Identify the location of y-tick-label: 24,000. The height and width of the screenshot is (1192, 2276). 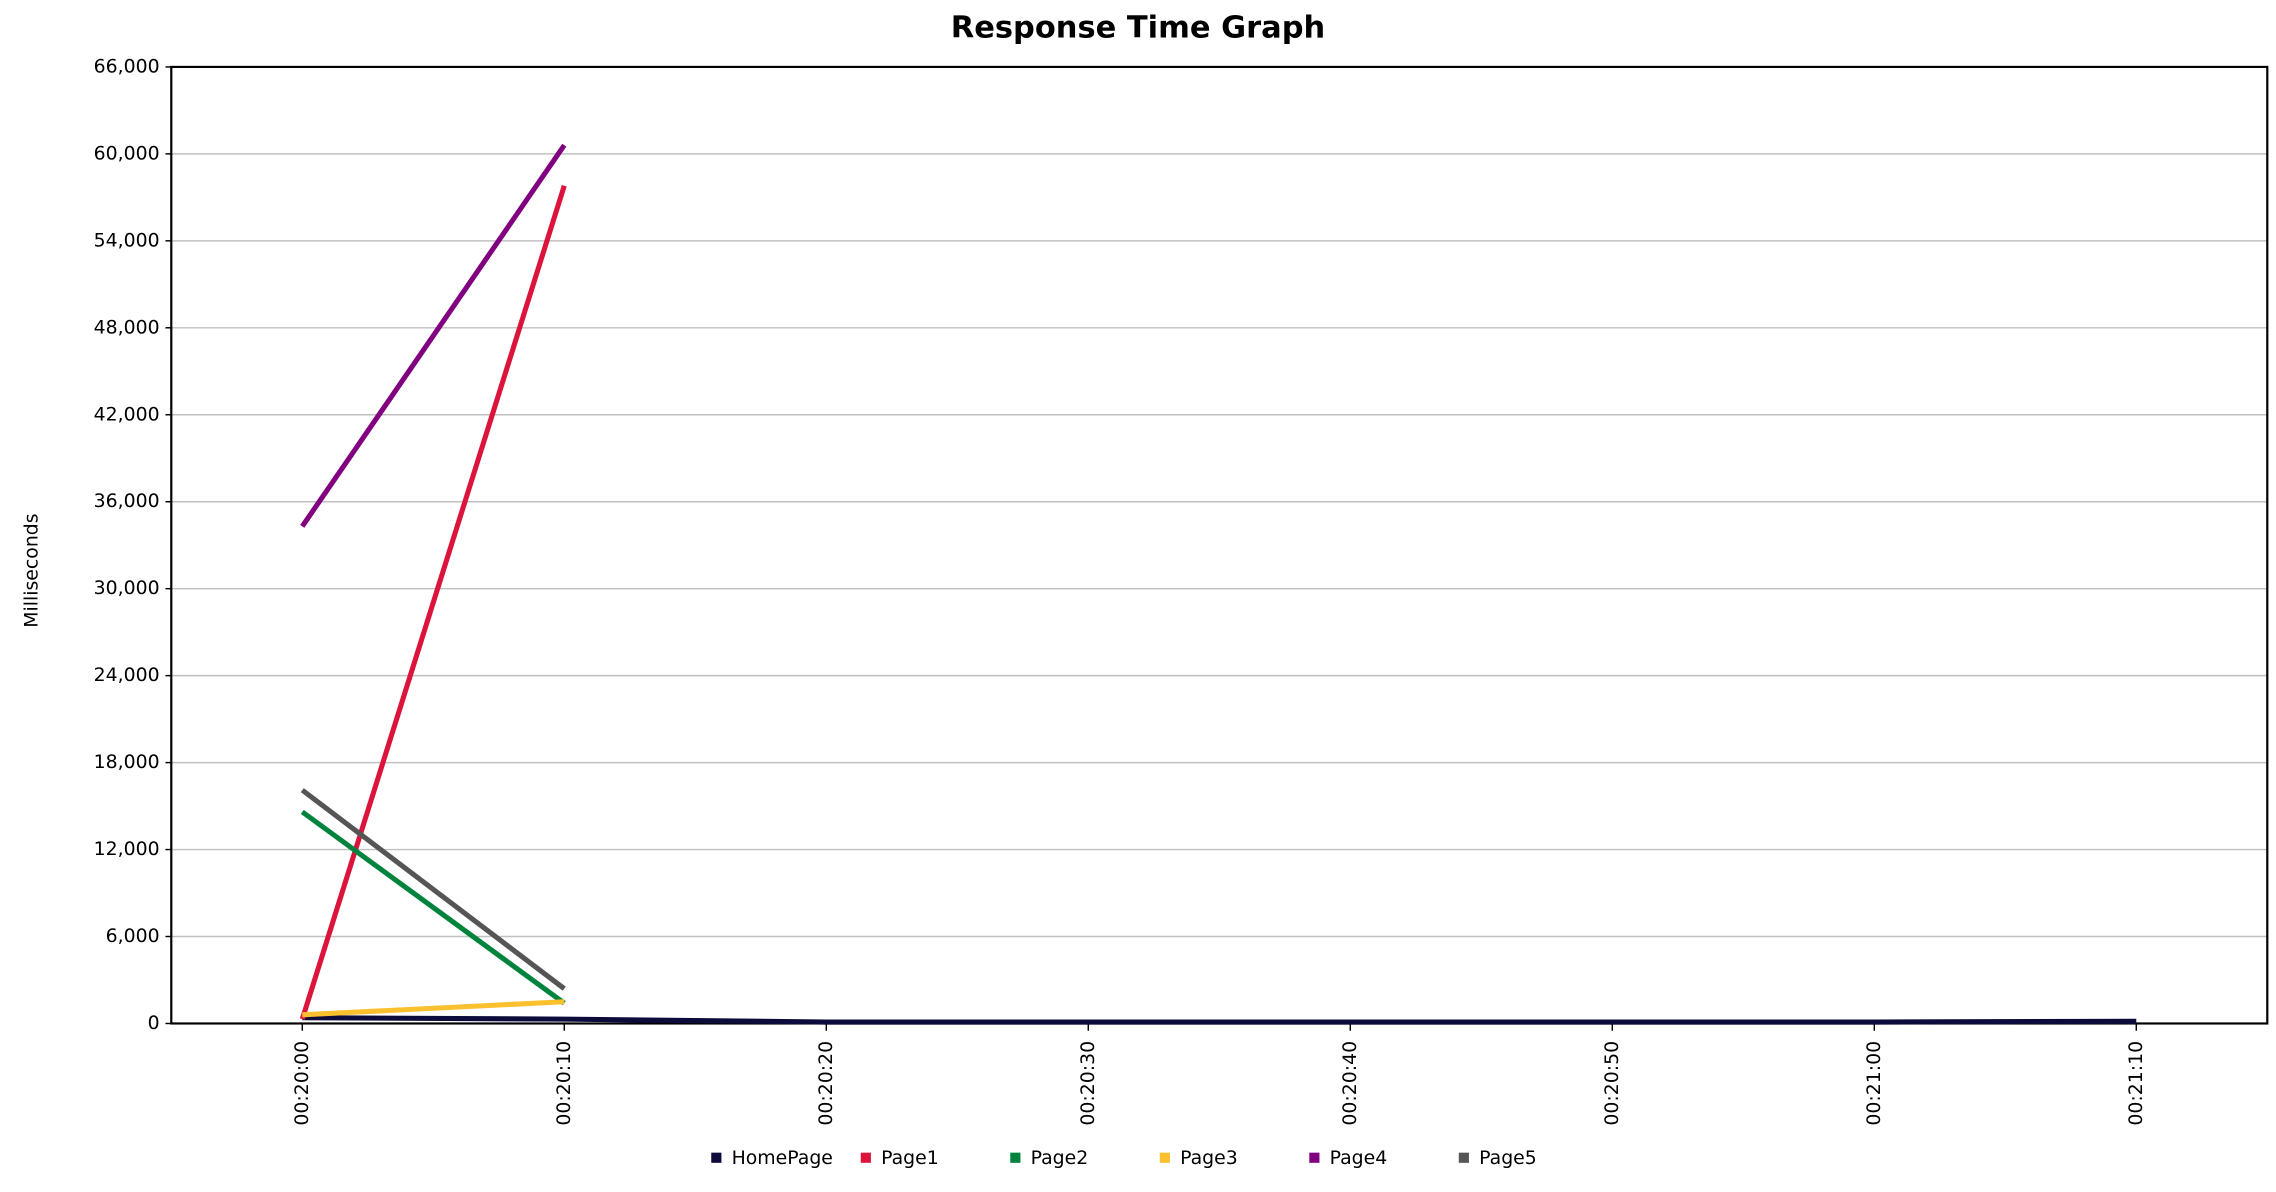
(127, 675).